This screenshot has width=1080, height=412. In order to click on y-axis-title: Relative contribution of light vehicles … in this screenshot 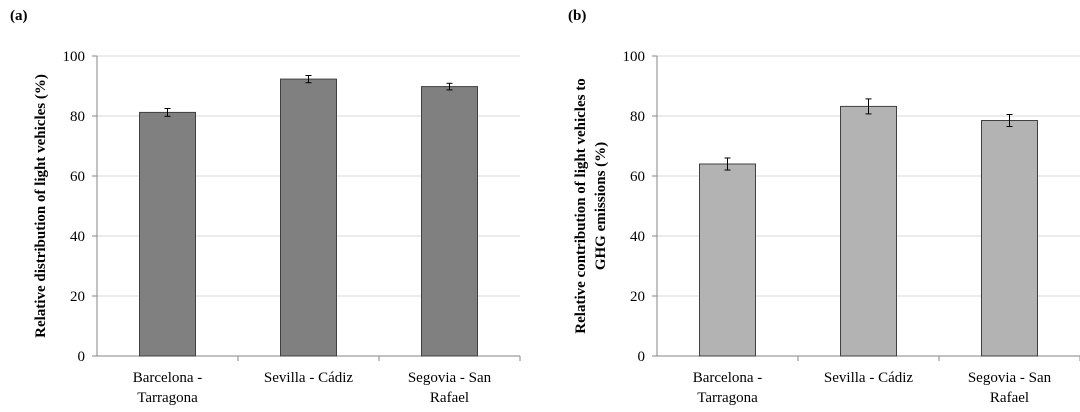, I will do `click(591, 205)`.